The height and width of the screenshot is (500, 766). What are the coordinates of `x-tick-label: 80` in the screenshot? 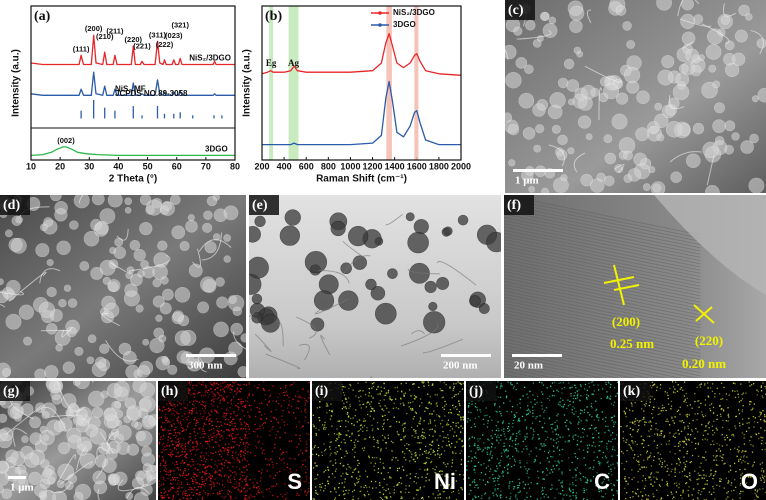 It's located at (235, 166).